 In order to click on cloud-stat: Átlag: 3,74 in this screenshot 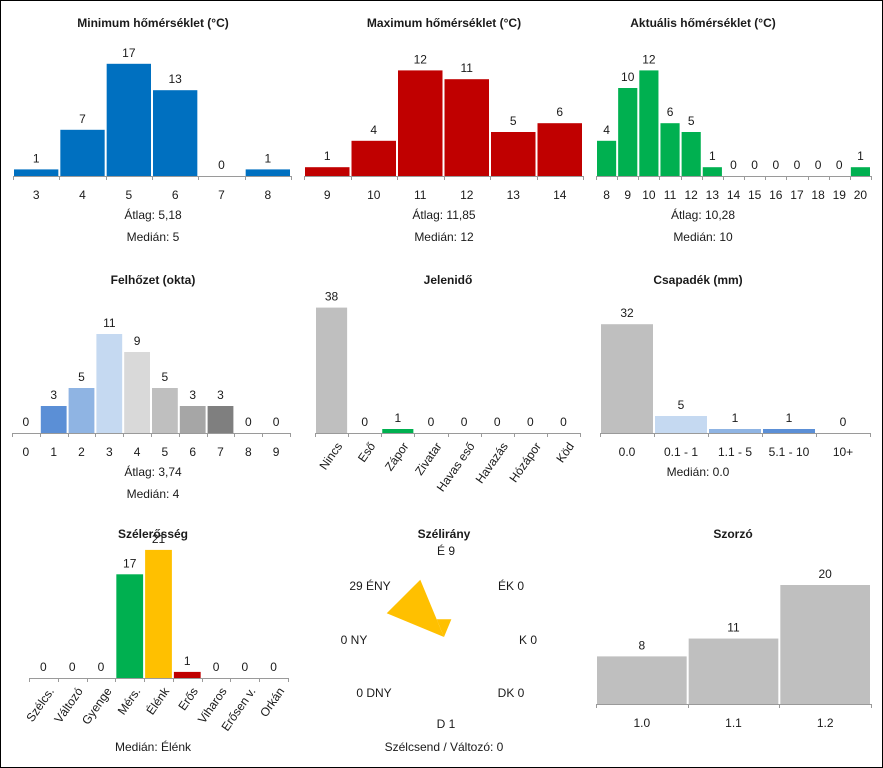, I will do `click(153, 471)`.